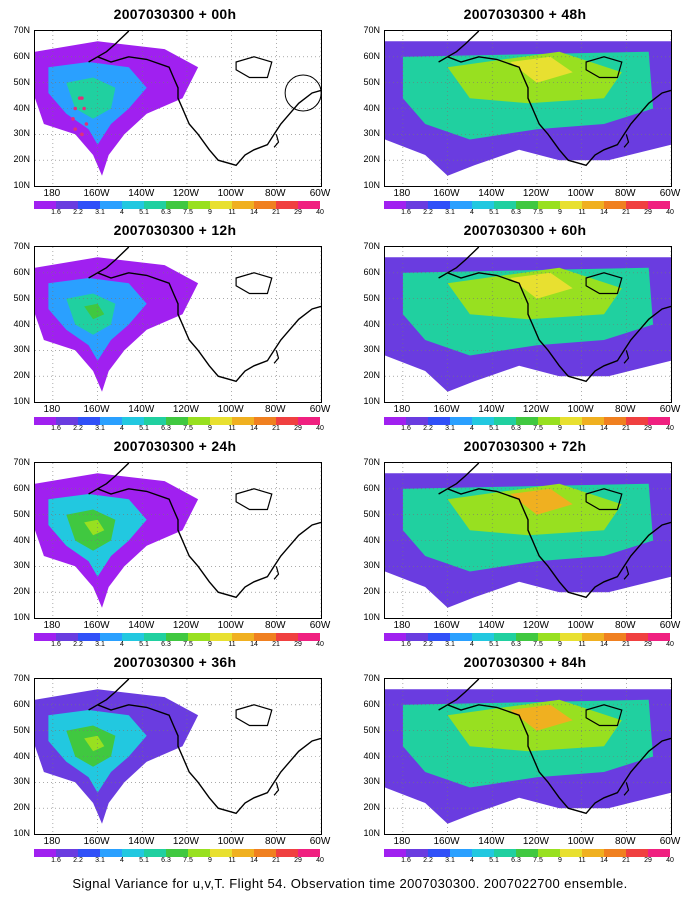 This screenshot has width=700, height=900. Describe the element at coordinates (604, 644) in the screenshot. I see `colorbar-tick-label: 14` at that location.